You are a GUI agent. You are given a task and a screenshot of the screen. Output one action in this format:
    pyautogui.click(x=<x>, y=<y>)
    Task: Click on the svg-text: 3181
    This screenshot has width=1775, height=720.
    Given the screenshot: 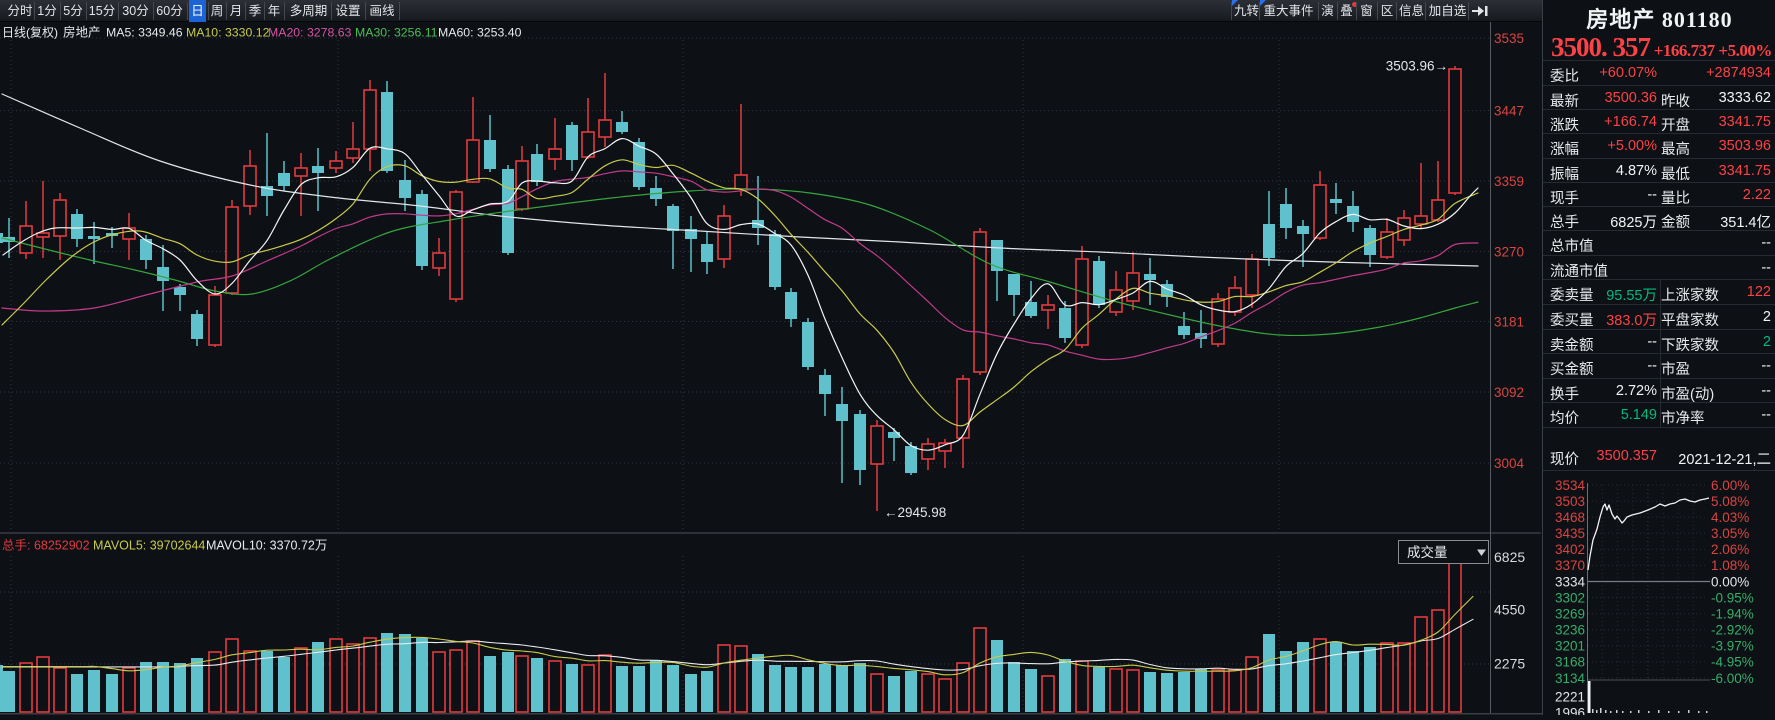 What is the action you would take?
    pyautogui.click(x=1509, y=321)
    